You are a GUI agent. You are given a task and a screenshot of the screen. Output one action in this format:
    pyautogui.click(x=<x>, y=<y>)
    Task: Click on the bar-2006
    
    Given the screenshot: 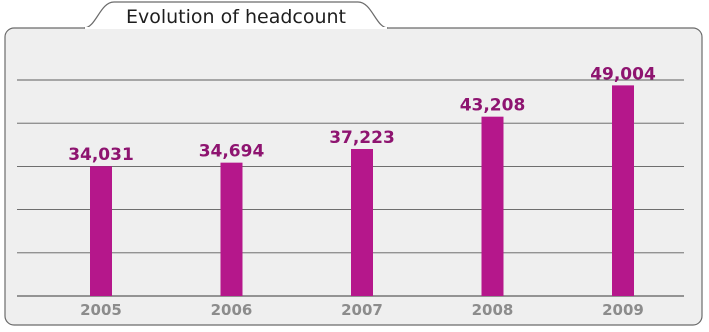 What is the action you would take?
    pyautogui.click(x=231, y=229)
    